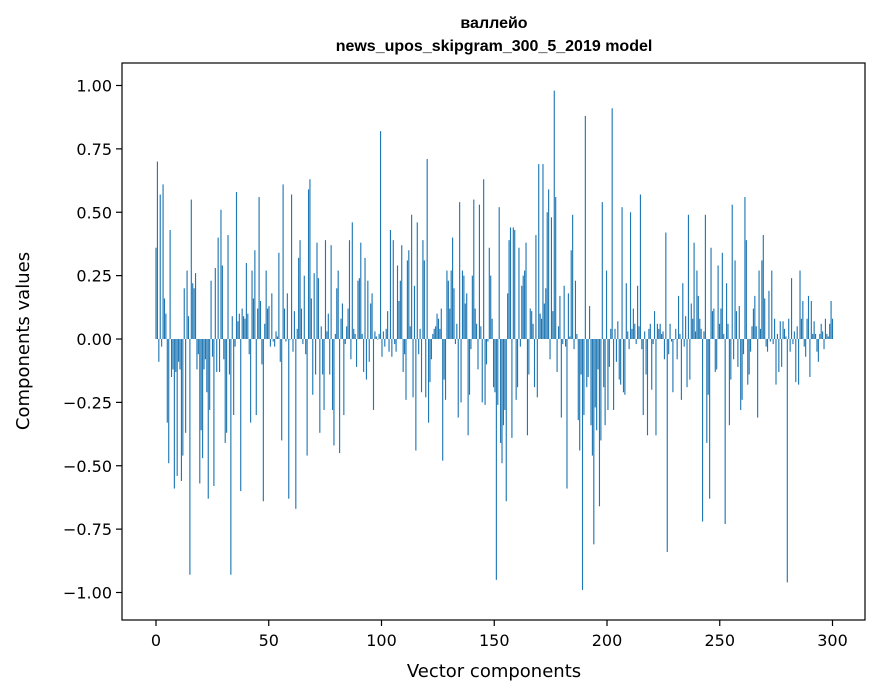 This screenshot has height=696, width=880. Describe the element at coordinates (87, 529) in the screenshot. I see `y-tick-label: −0.75` at that location.